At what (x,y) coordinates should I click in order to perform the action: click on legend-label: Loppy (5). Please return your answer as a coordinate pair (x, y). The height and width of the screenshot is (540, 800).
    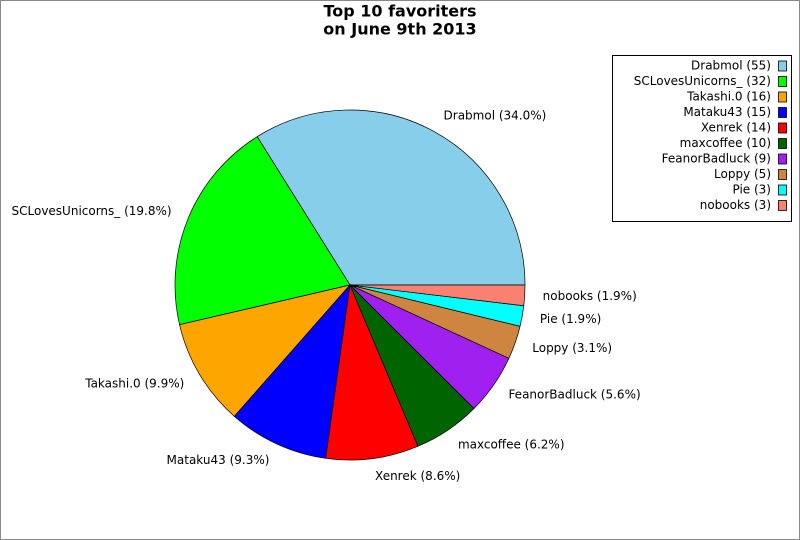
    Looking at the image, I should click on (742, 174).